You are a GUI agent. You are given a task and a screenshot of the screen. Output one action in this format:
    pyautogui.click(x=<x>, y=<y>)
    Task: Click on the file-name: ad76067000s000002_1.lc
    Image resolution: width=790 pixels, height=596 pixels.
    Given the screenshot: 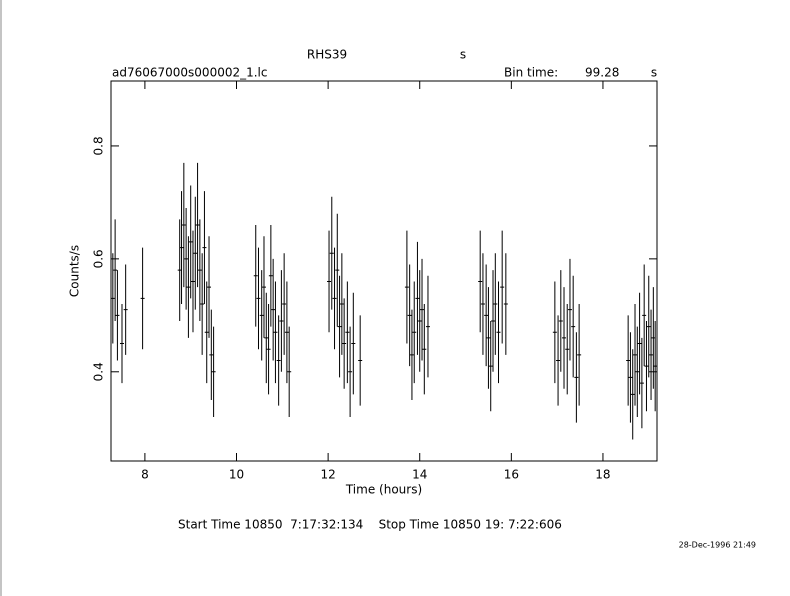 What is the action you would take?
    pyautogui.click(x=190, y=73)
    